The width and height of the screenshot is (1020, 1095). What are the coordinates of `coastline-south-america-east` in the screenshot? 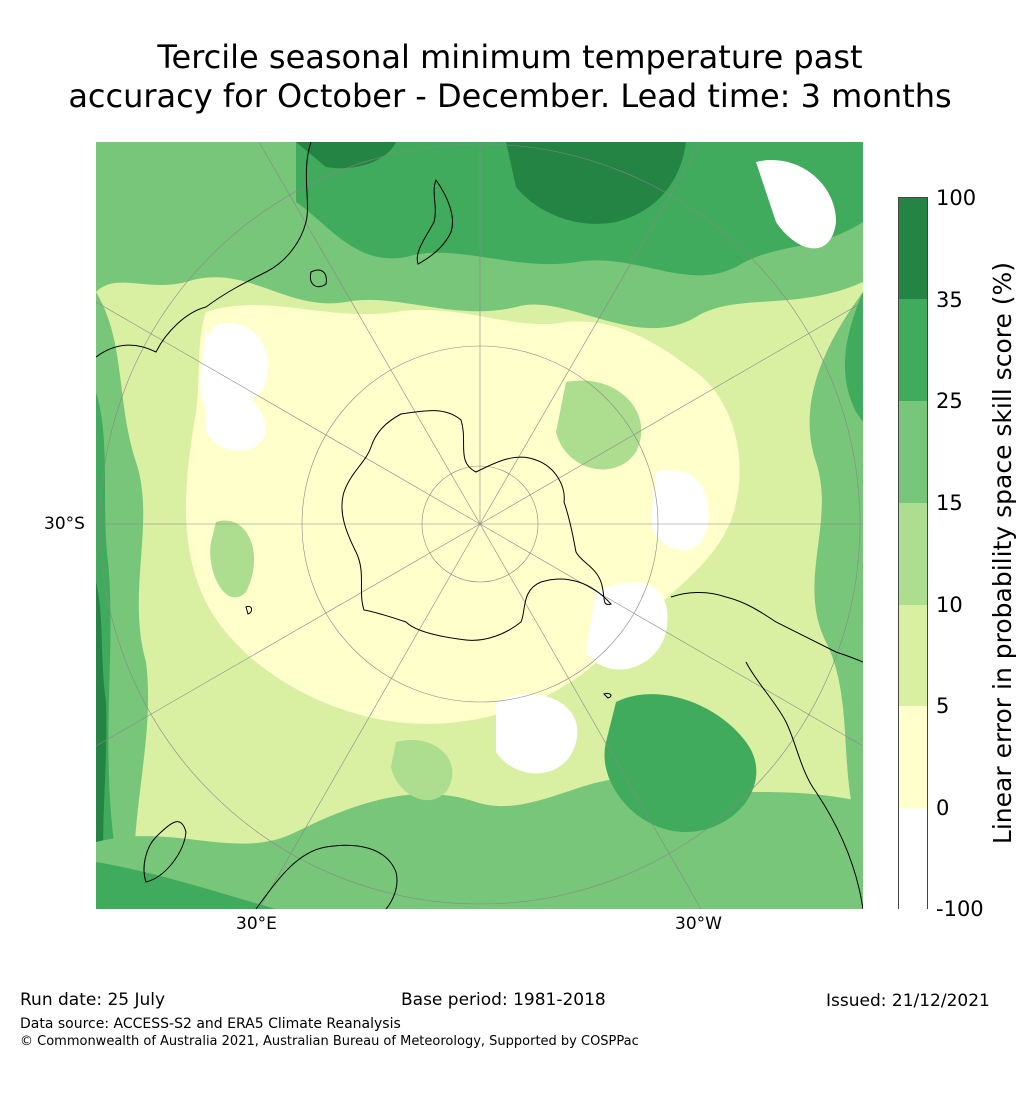 It's located at (804, 785).